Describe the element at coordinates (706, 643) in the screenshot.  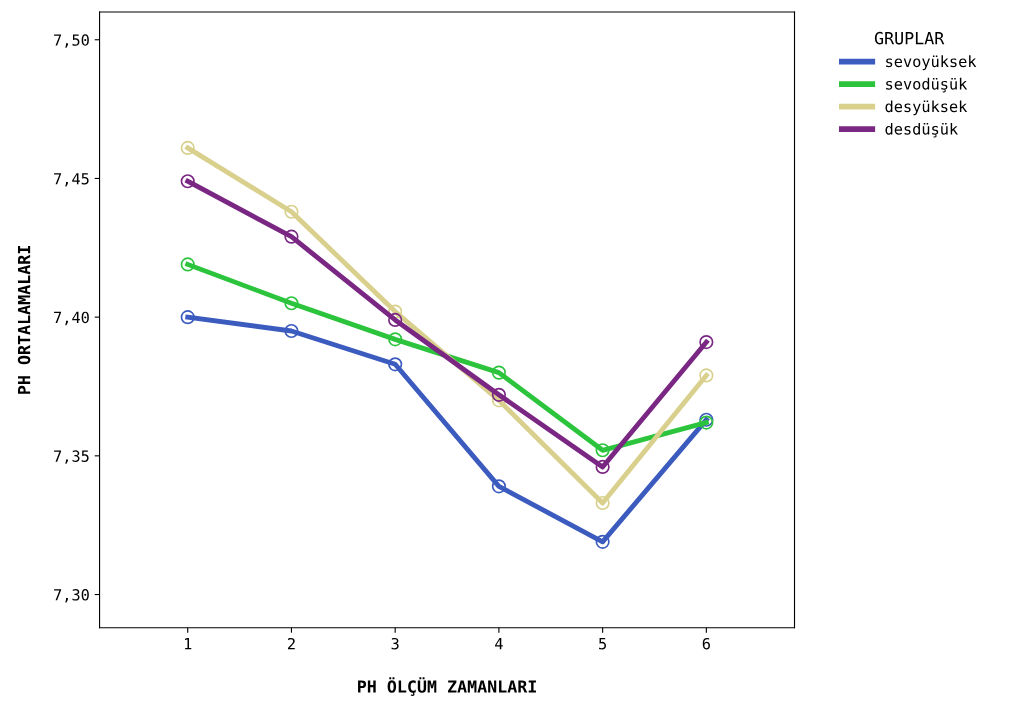
I see `x-tick-label: 6` at that location.